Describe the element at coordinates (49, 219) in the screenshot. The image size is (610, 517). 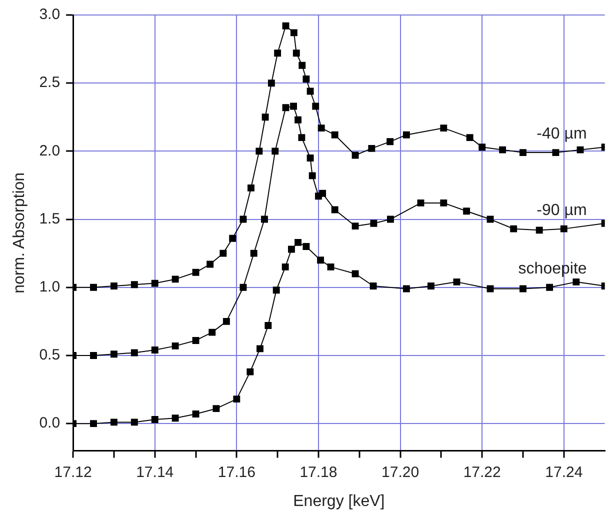
I see `y-tick-label: 1.5` at that location.